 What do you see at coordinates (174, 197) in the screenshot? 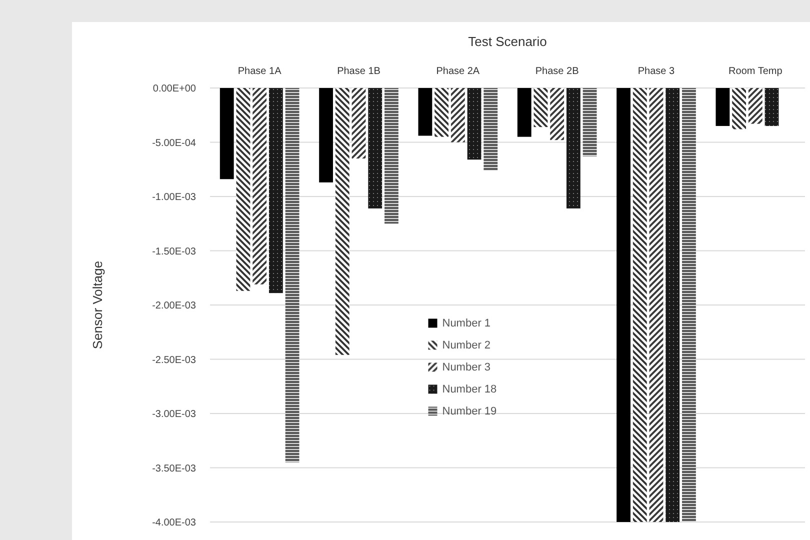
I see `y-tick-label: -1.00E-03` at bounding box center [174, 197].